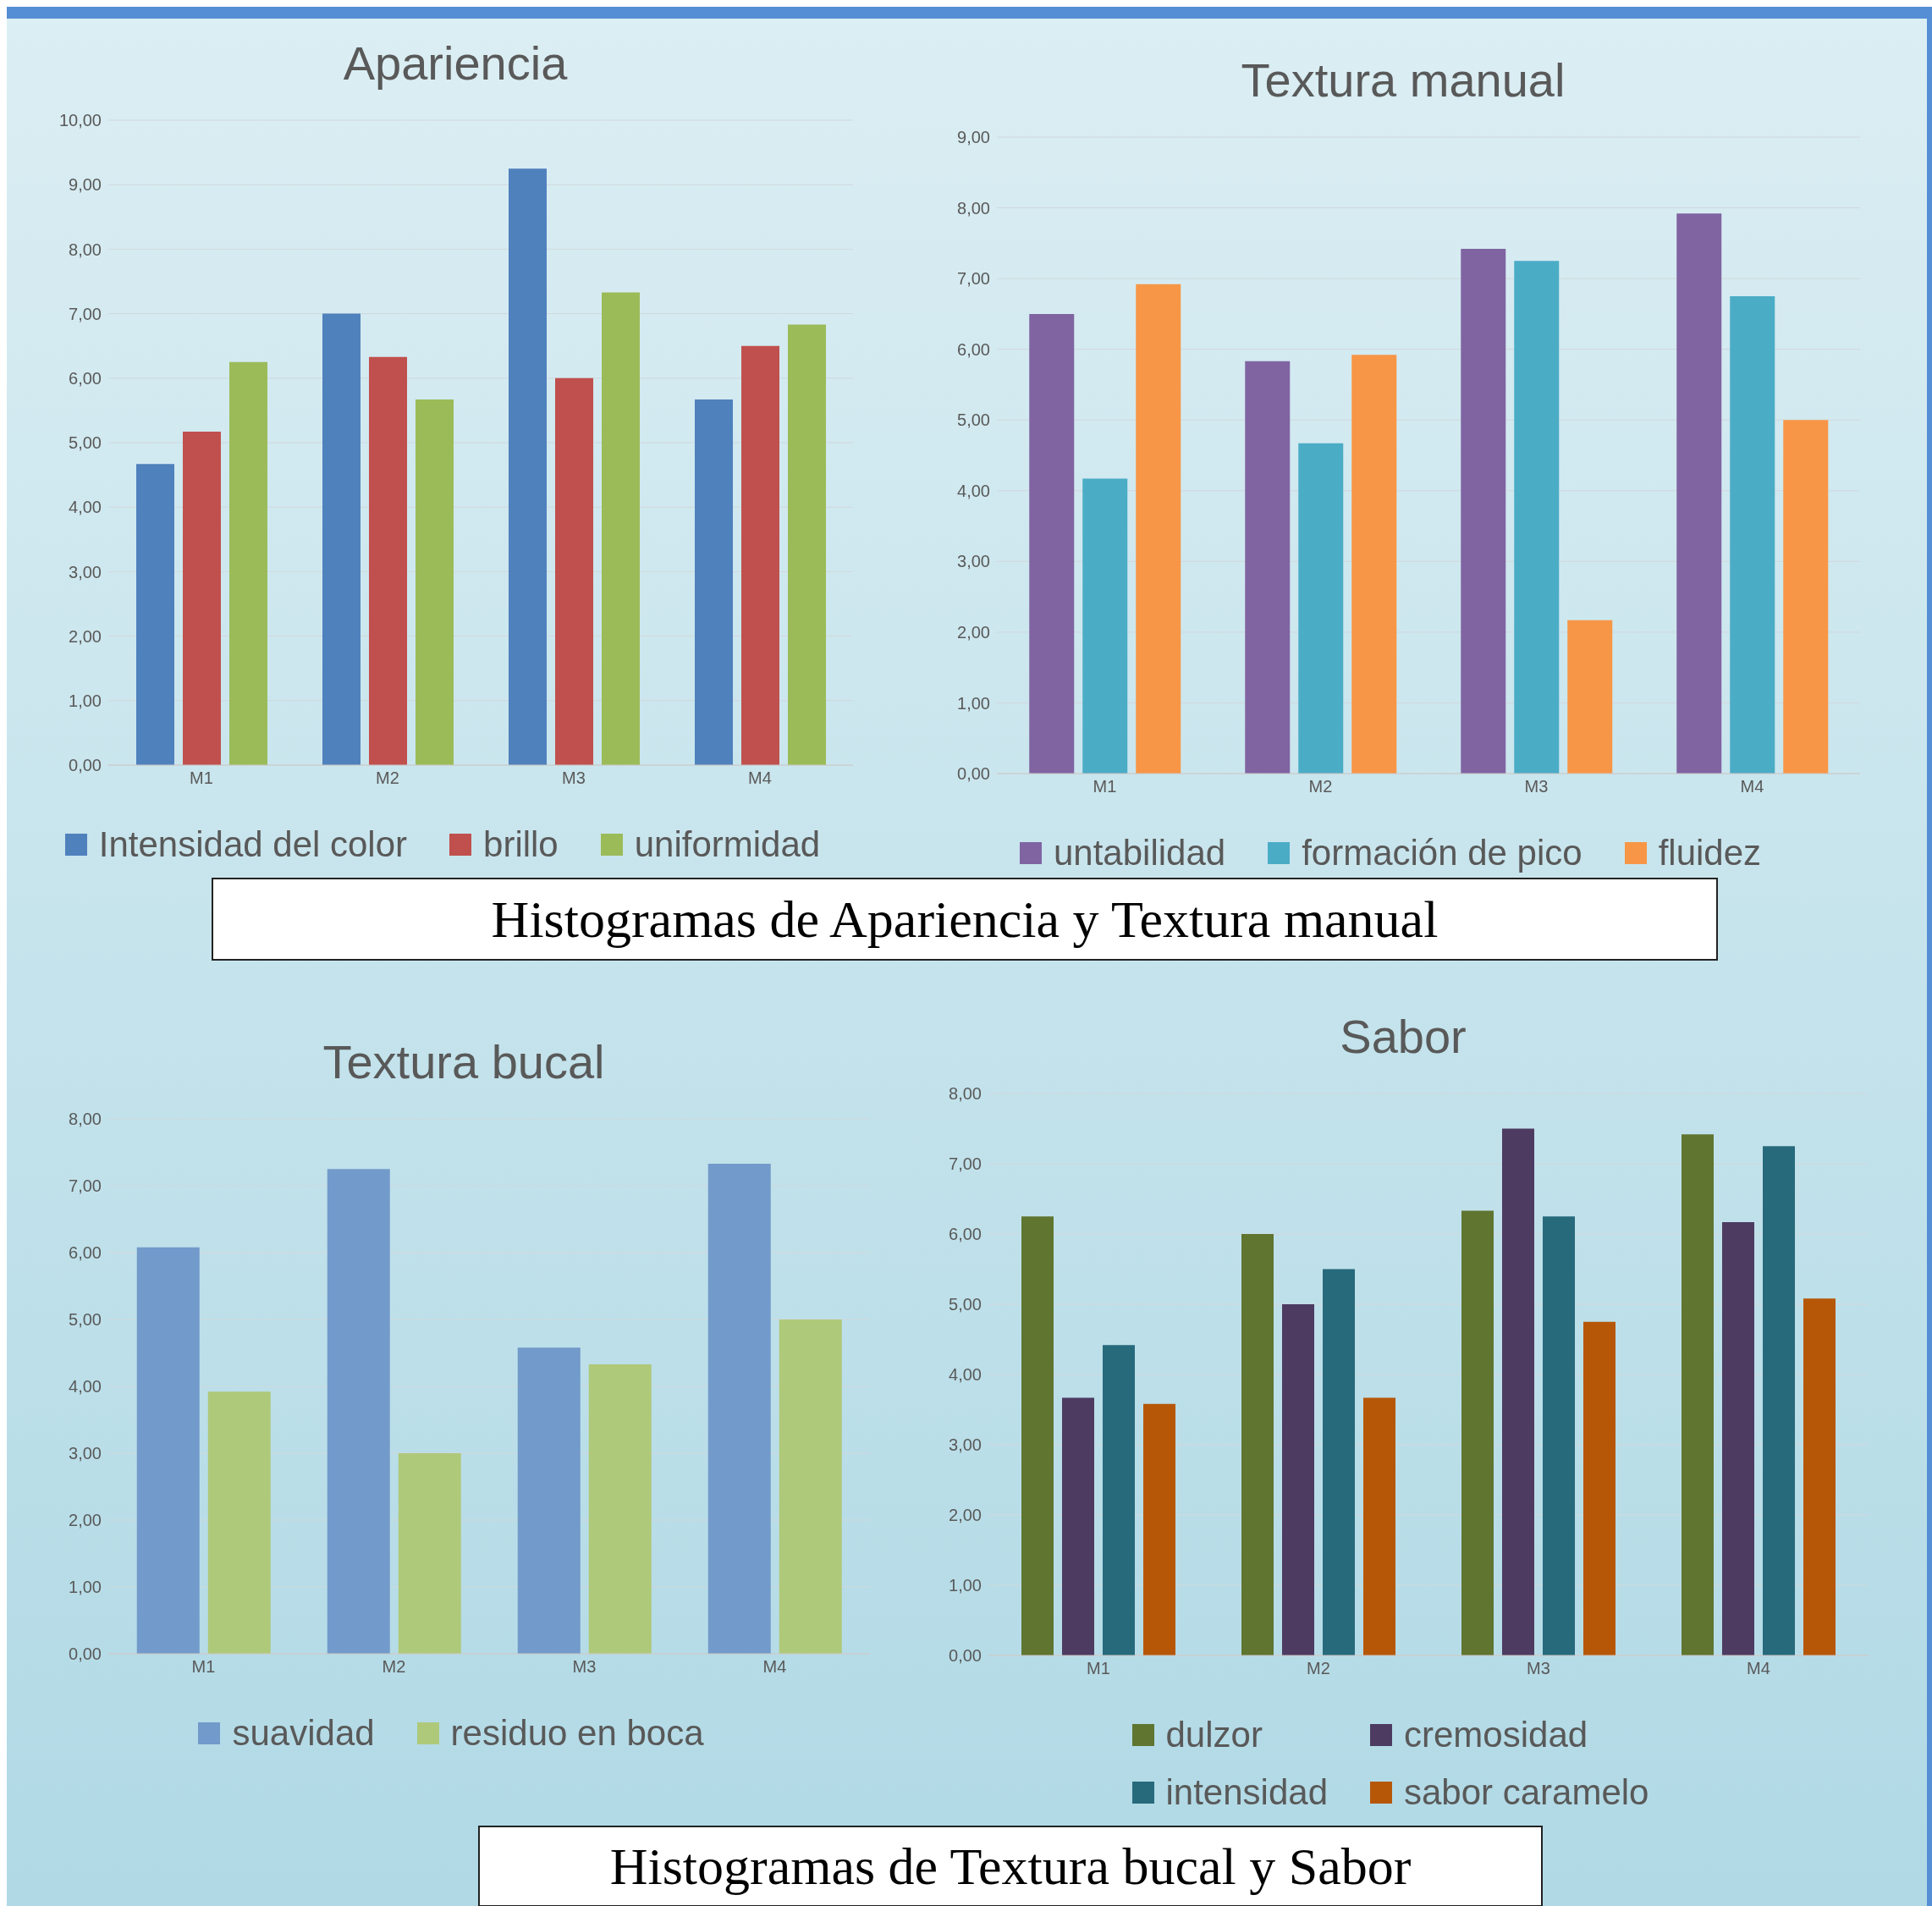 The height and width of the screenshot is (1906, 1932). I want to click on legend-label: formación de pico, so click(1442, 853).